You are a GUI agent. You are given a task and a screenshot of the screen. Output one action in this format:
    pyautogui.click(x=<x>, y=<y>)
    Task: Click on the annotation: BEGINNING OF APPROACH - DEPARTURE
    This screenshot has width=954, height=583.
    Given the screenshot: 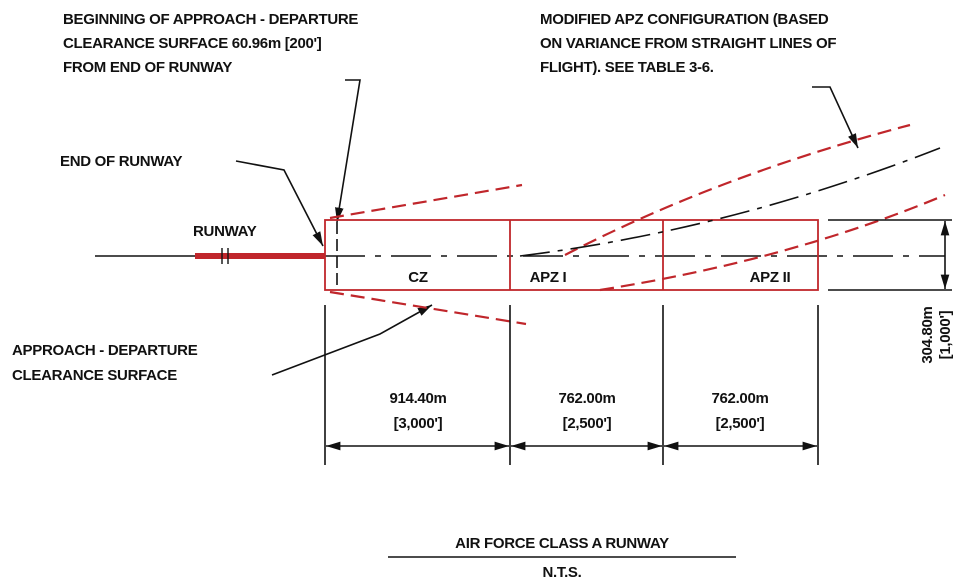 What is the action you would take?
    pyautogui.click(x=210, y=19)
    